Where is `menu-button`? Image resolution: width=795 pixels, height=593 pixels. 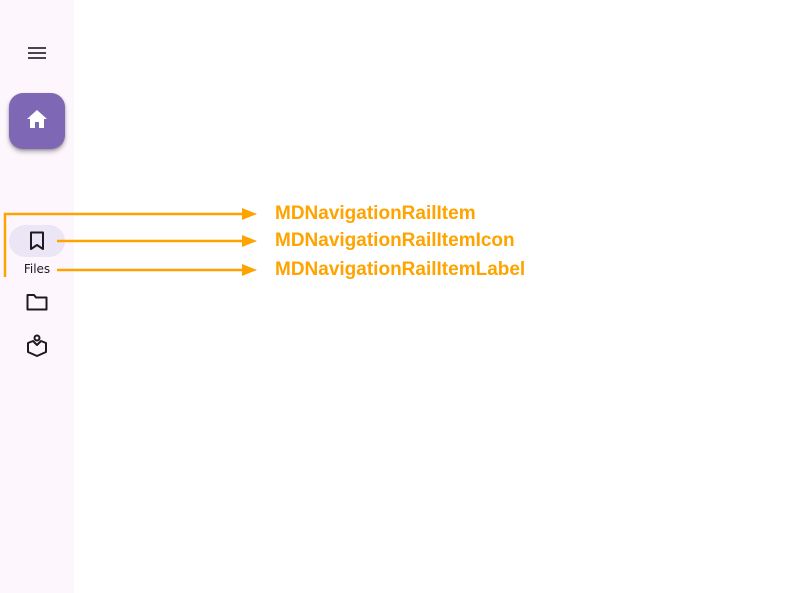 menu-button is located at coordinates (37, 55).